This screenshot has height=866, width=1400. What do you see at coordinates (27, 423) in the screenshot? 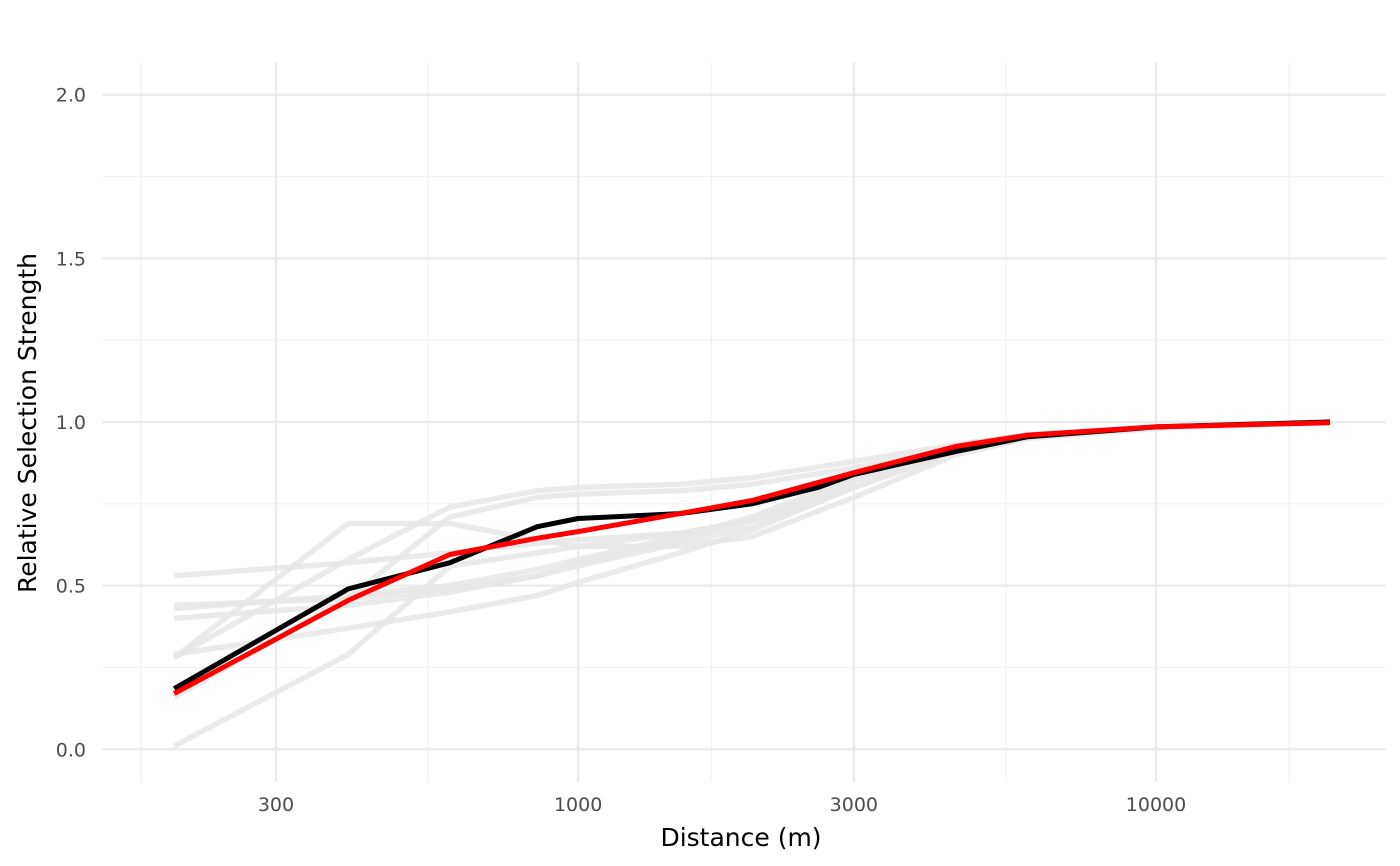
I see `y-axis-title: Relative Selection Strength` at bounding box center [27, 423].